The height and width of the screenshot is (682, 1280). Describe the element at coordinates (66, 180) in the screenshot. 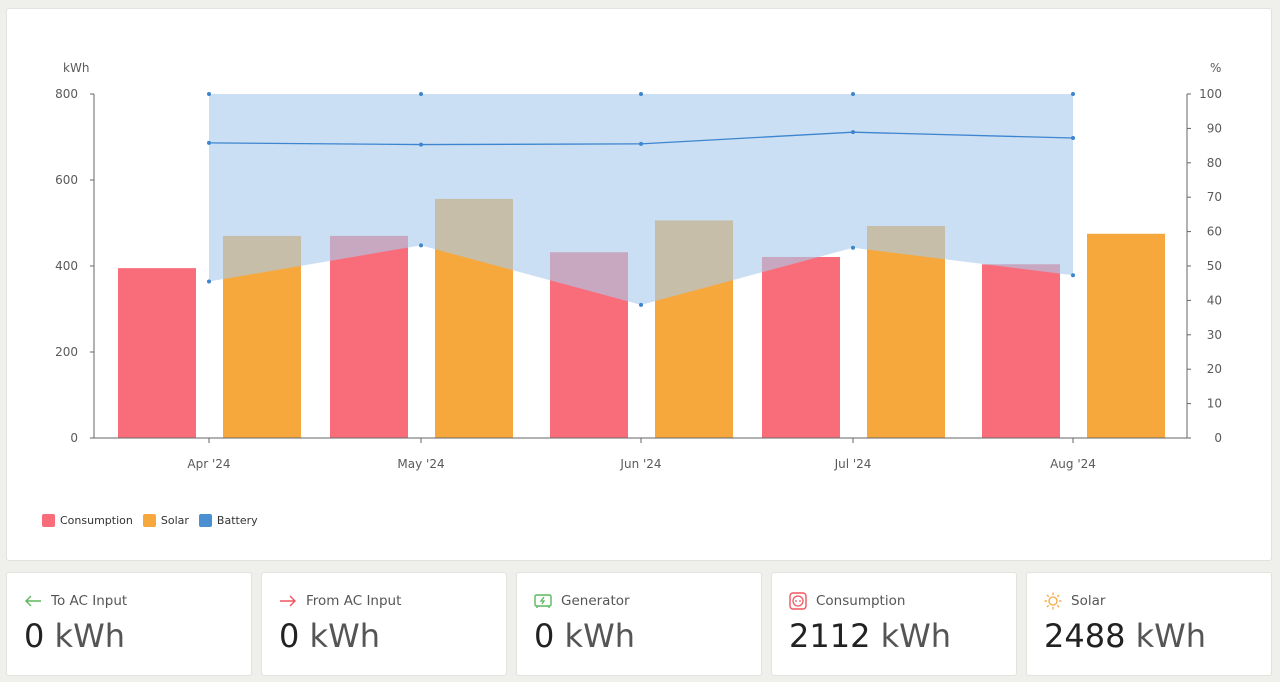

I see `y-left-tick-label: 600` at that location.